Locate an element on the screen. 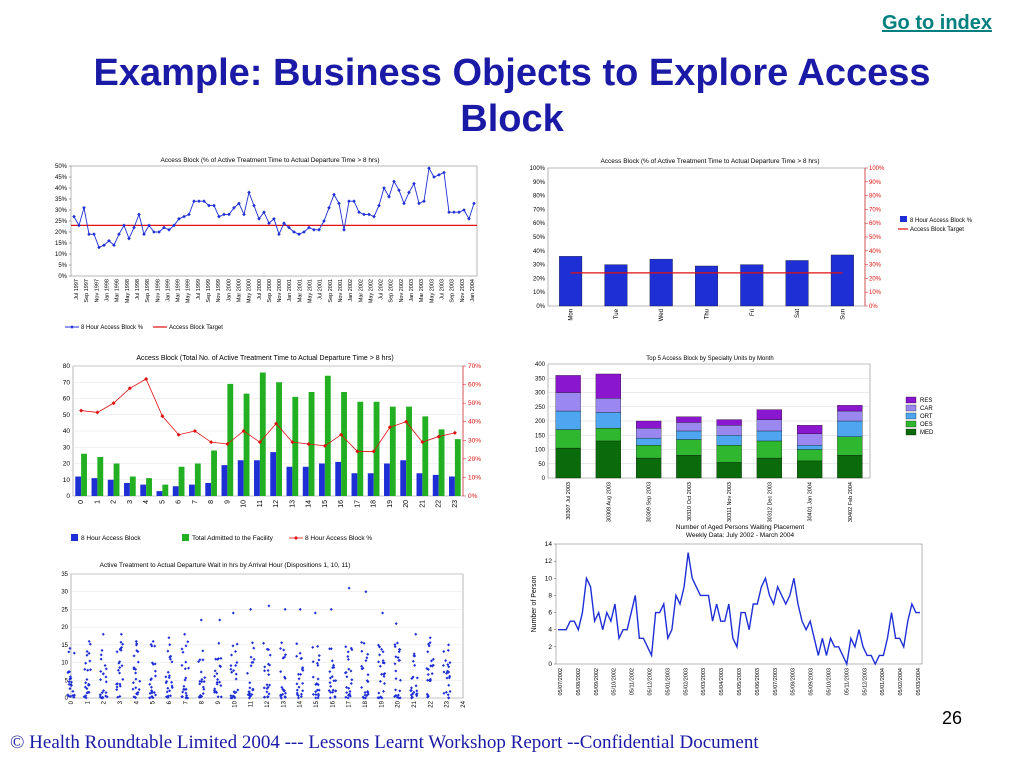 The height and width of the screenshot is (768, 1024). chart1-ytick-label: 40% is located at coordinates (61, 189).